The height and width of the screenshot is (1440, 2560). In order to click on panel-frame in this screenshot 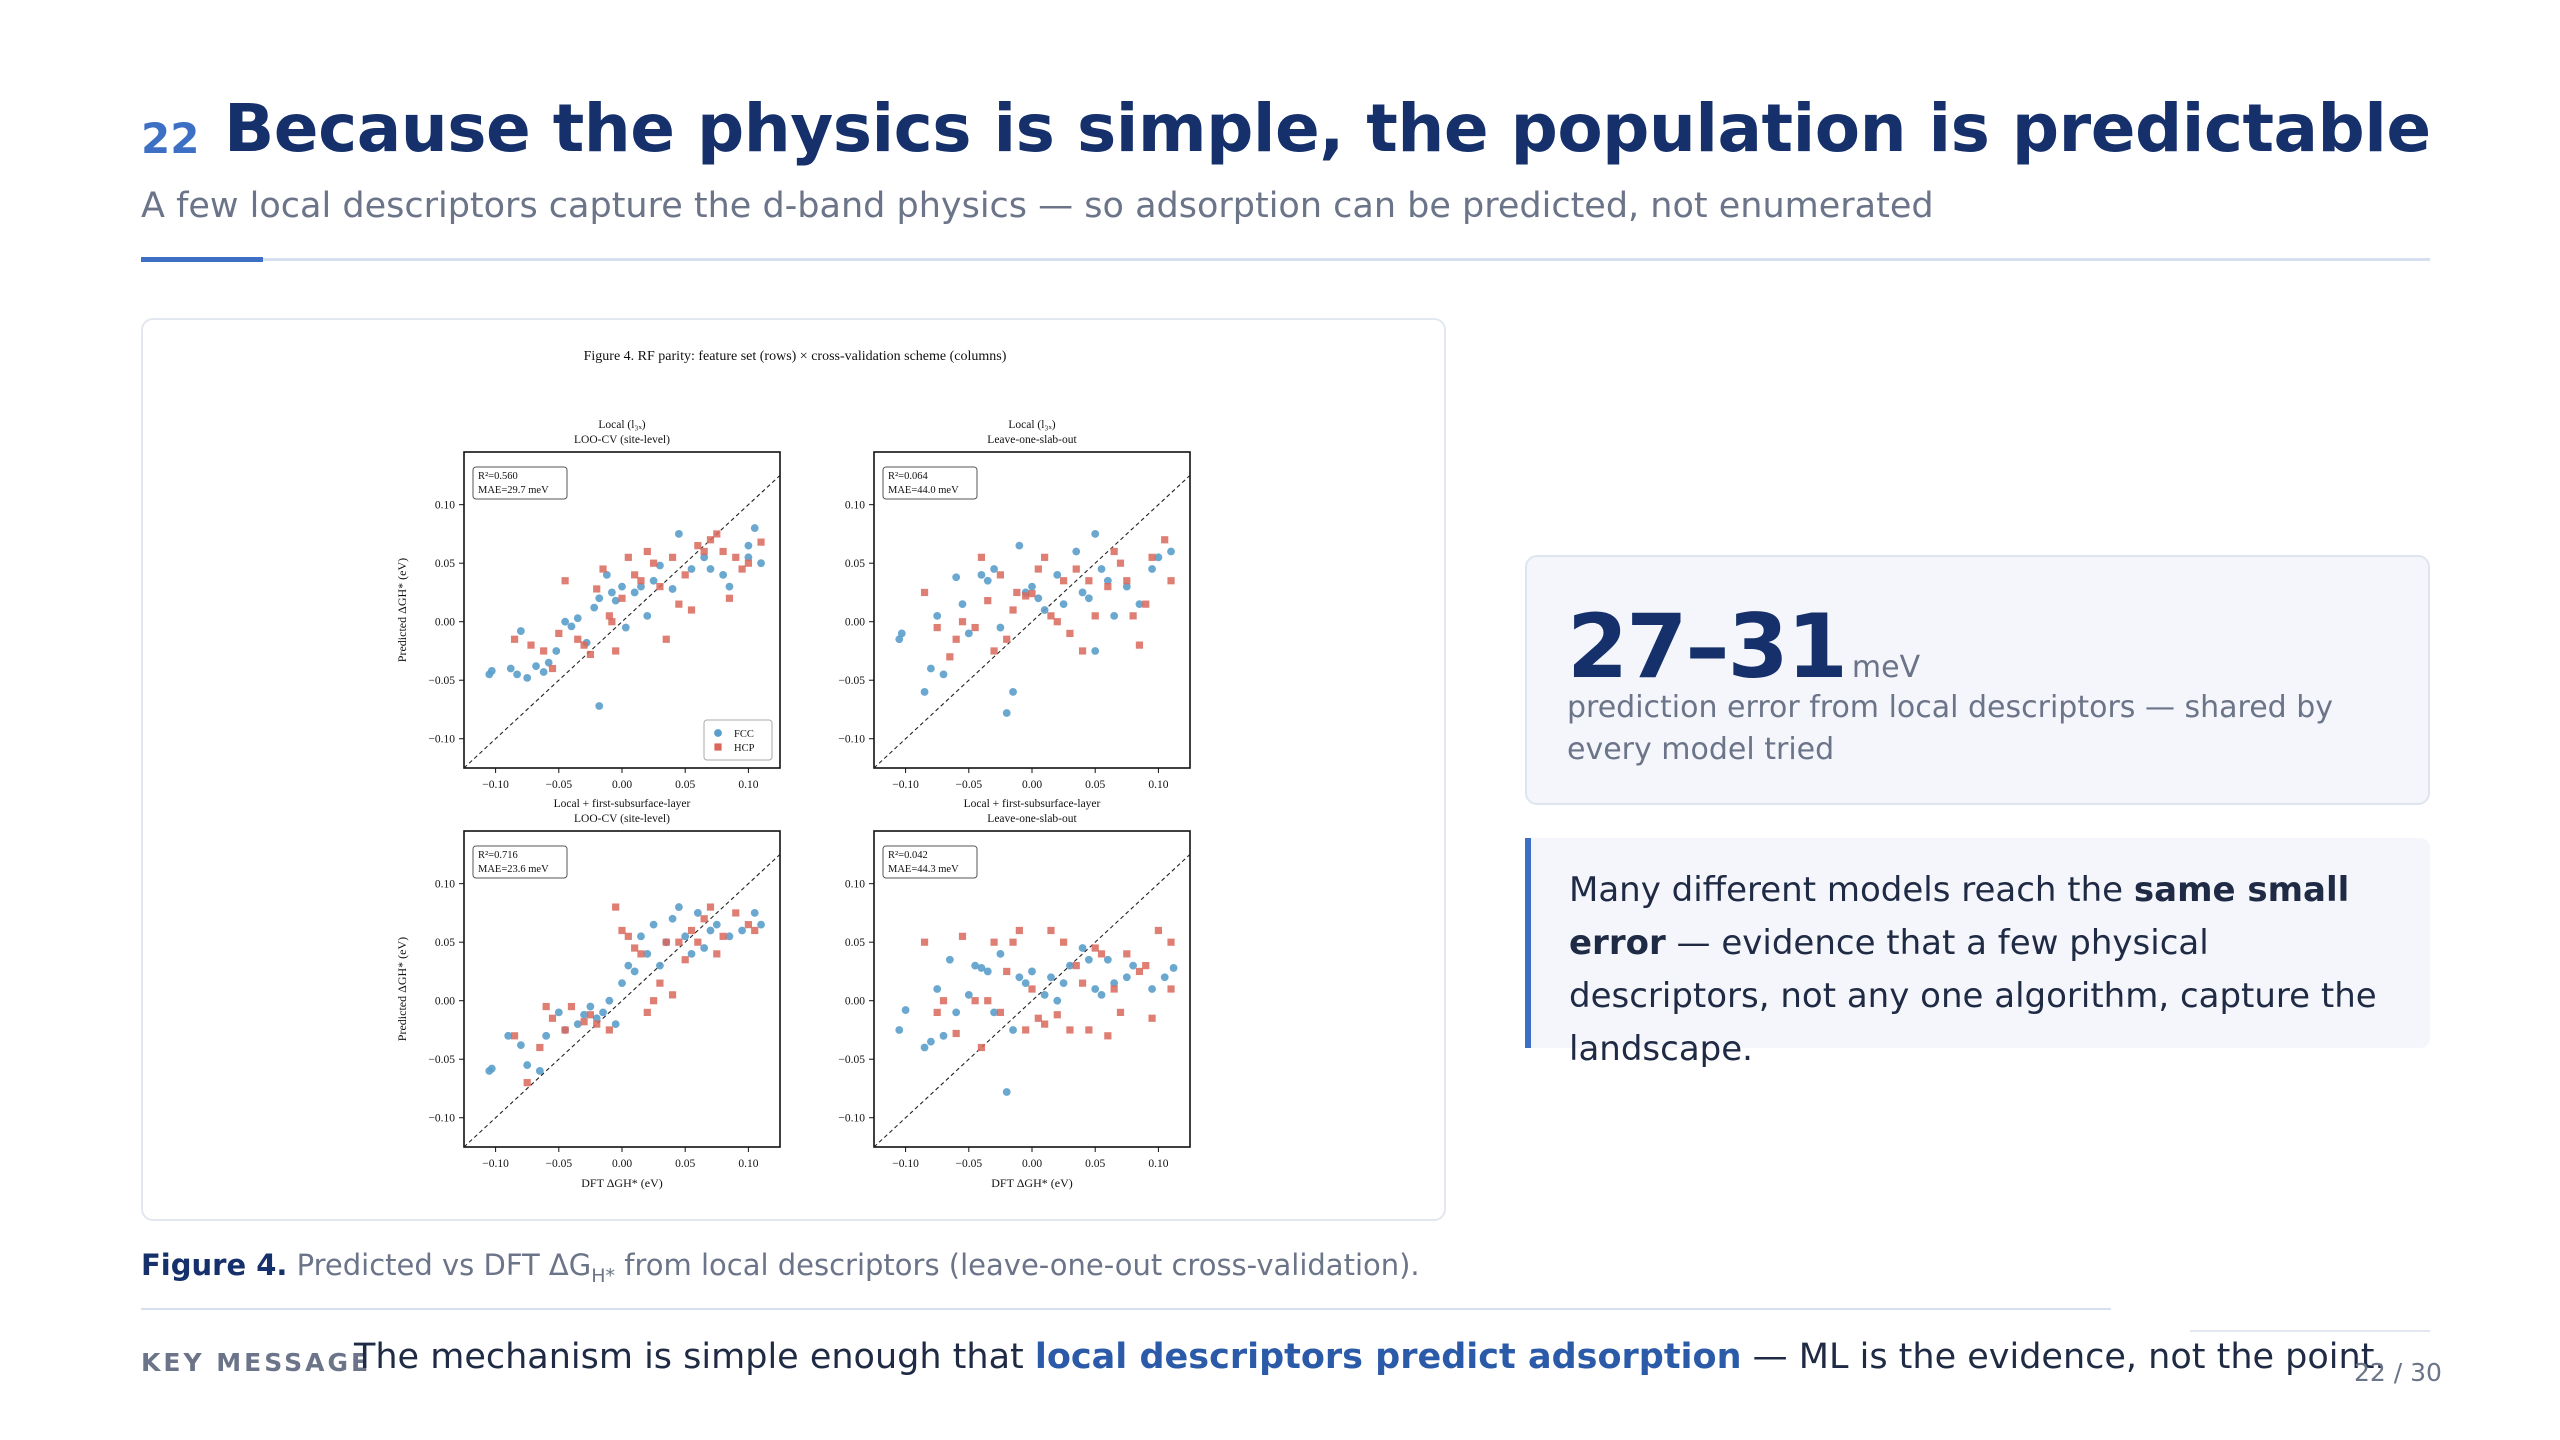, I will do `click(1032, 610)`.